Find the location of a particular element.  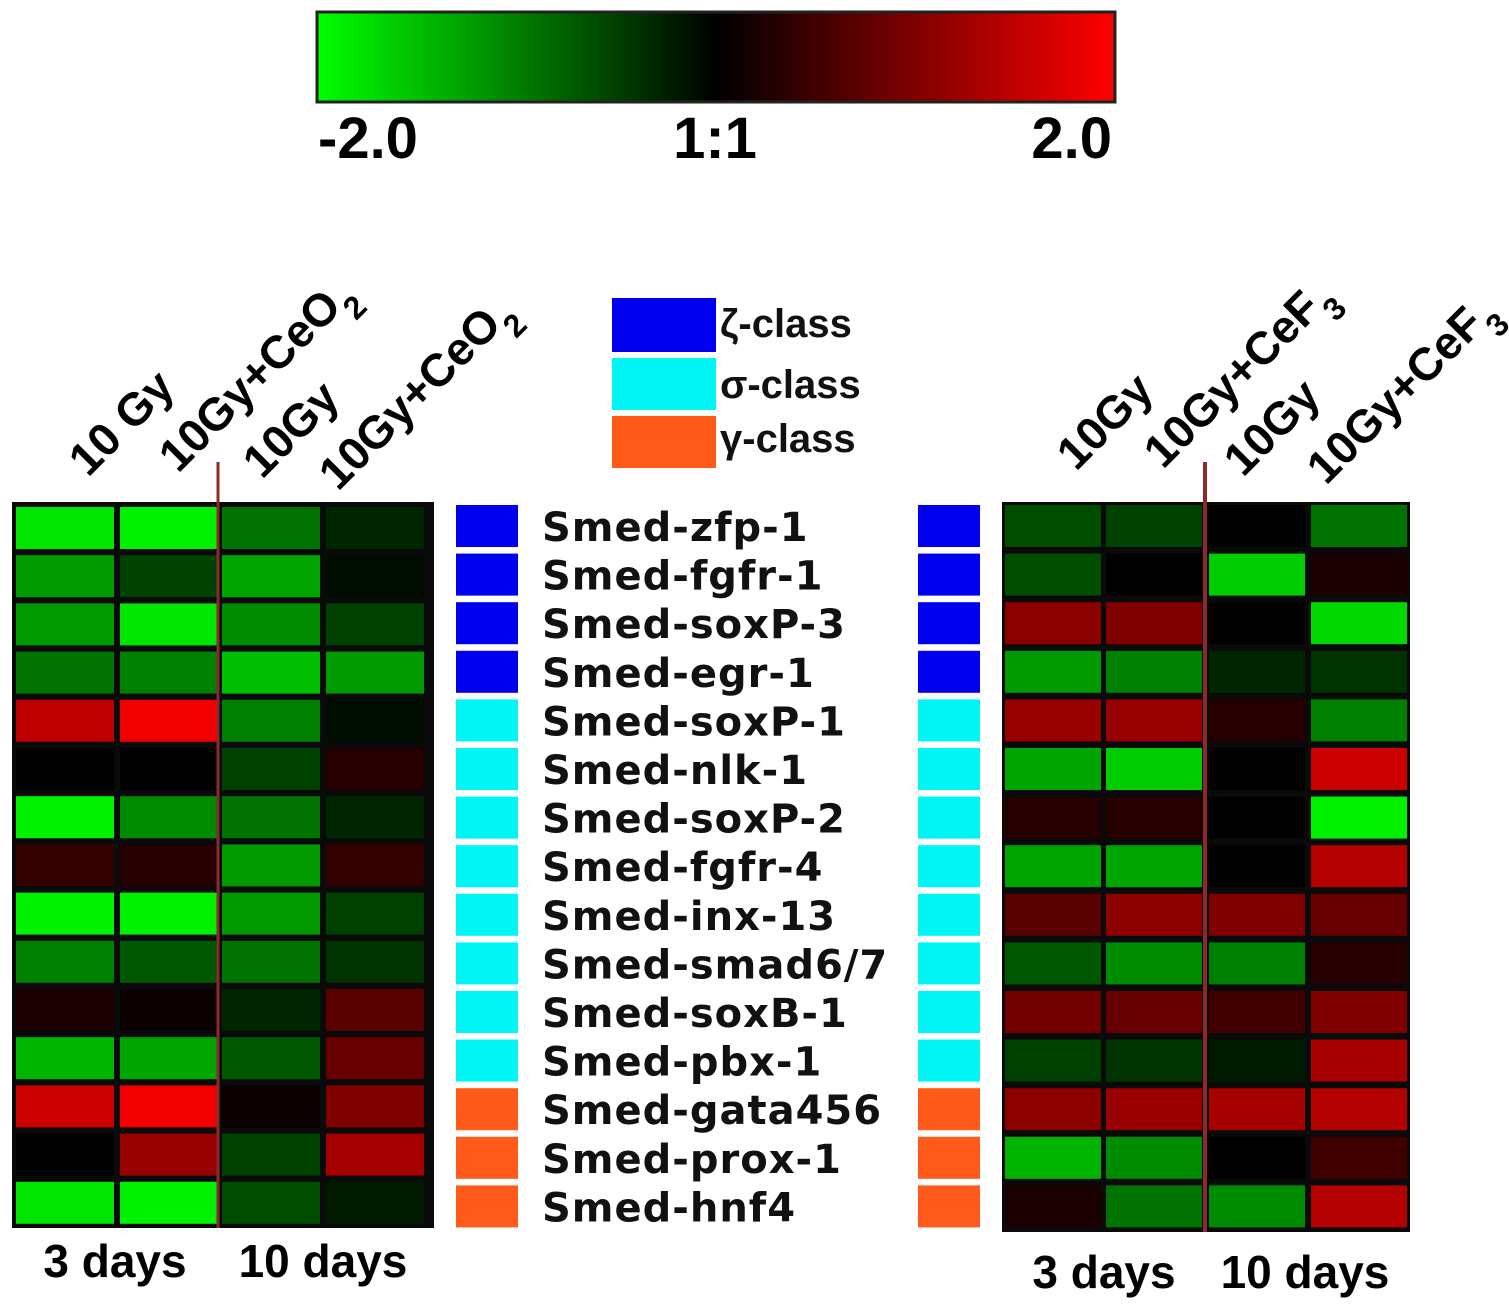

column-label: 10 Gy is located at coordinates (121, 422).